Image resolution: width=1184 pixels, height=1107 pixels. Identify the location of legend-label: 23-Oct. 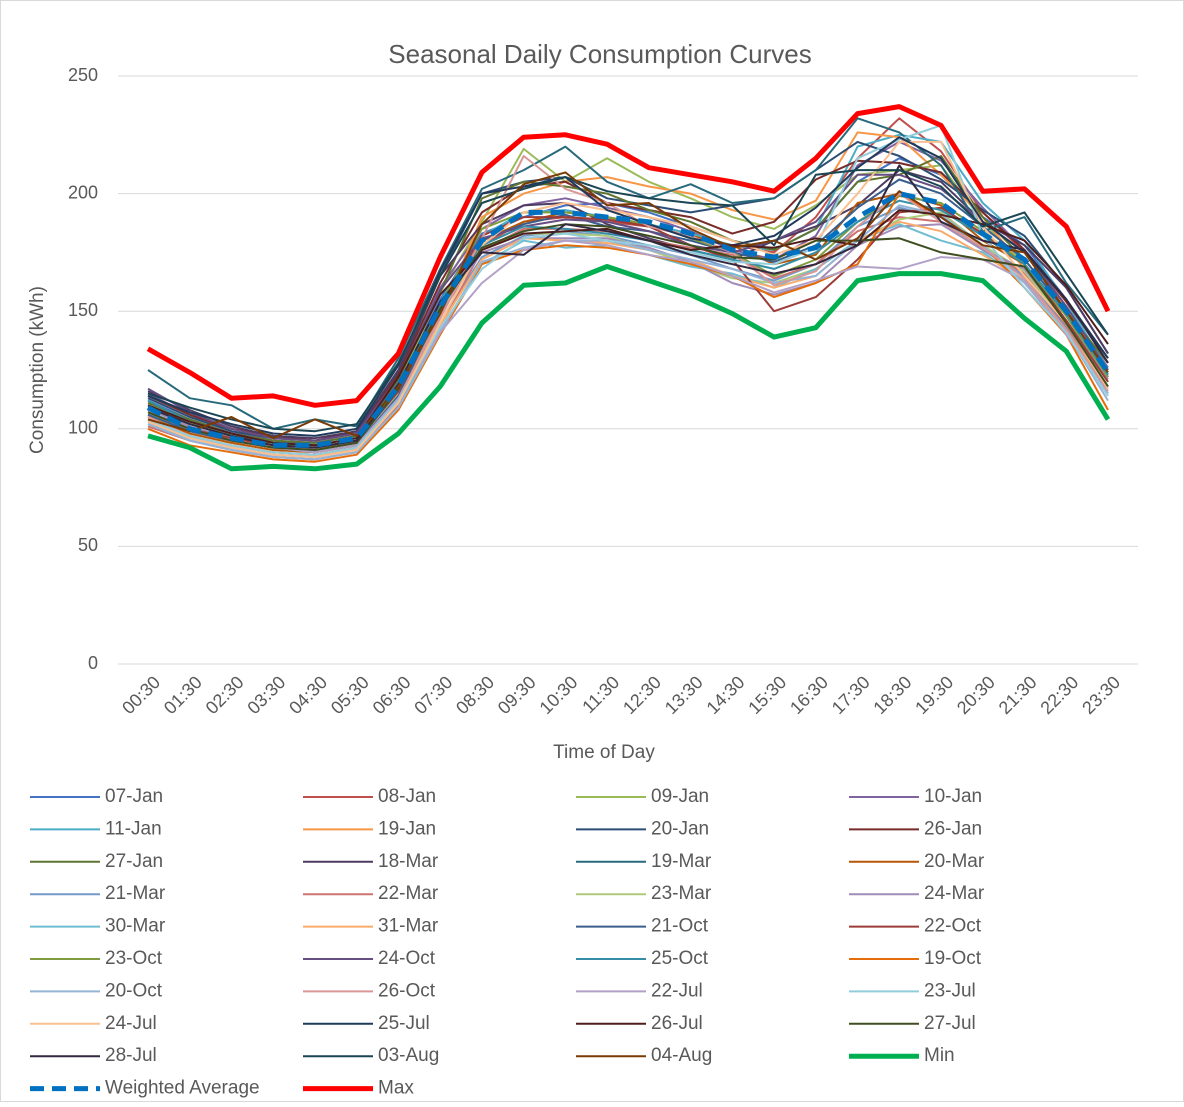
(134, 958).